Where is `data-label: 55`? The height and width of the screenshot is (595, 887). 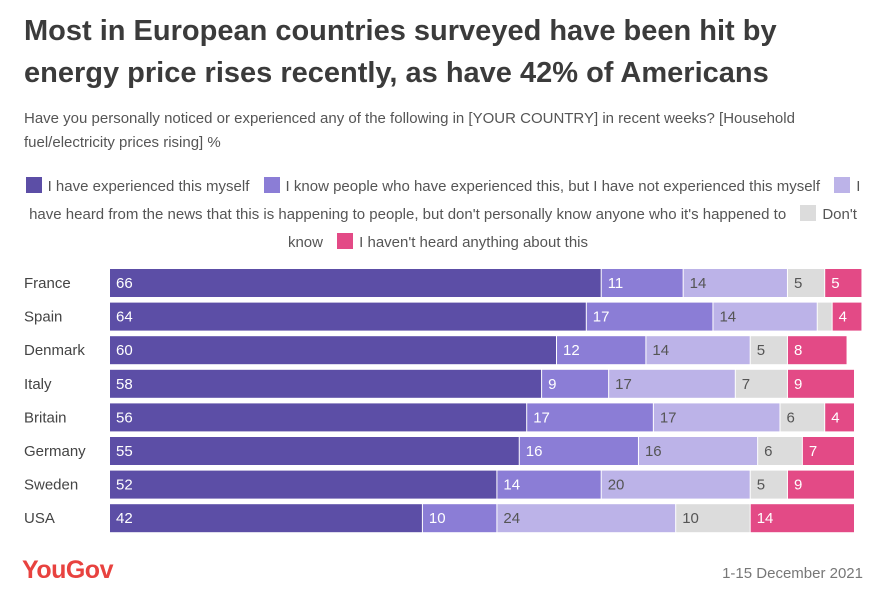 data-label: 55 is located at coordinates (124, 451).